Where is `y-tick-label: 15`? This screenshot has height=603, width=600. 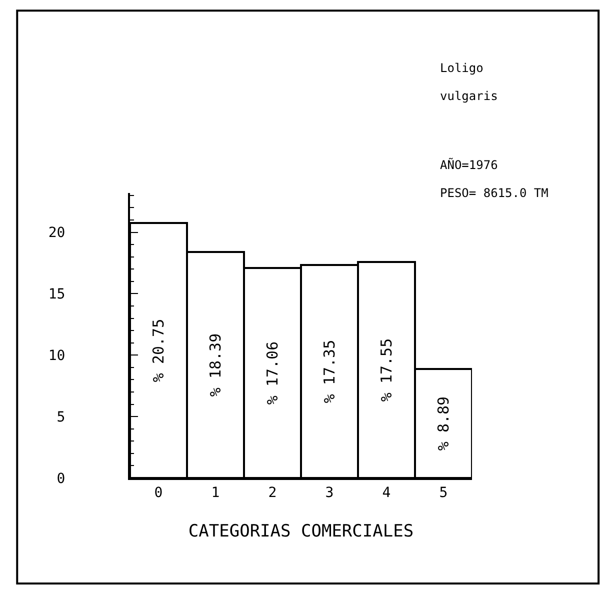 y-tick-label: 15 is located at coordinates (57, 294).